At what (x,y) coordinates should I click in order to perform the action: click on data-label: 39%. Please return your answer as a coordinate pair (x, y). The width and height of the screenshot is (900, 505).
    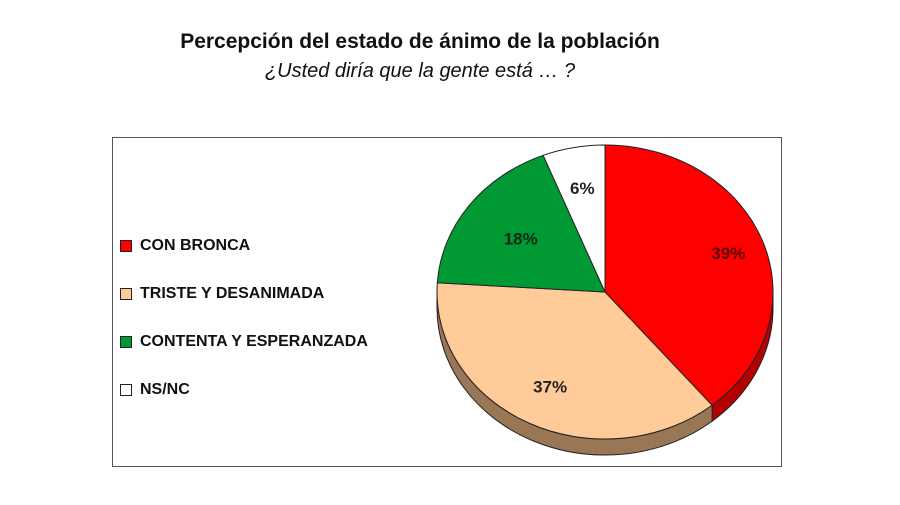
    Looking at the image, I should click on (728, 253).